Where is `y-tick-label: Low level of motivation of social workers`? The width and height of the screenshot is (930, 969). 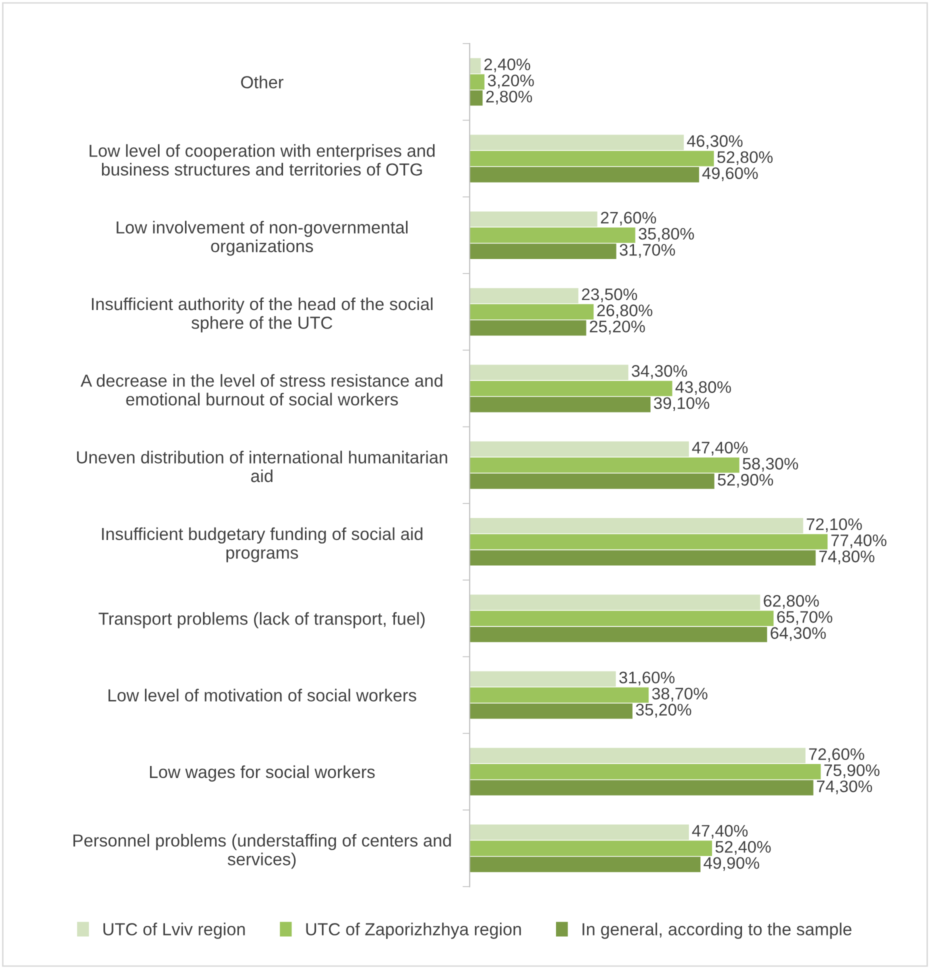
y-tick-label: Low level of motivation of social workers is located at coordinates (262, 695).